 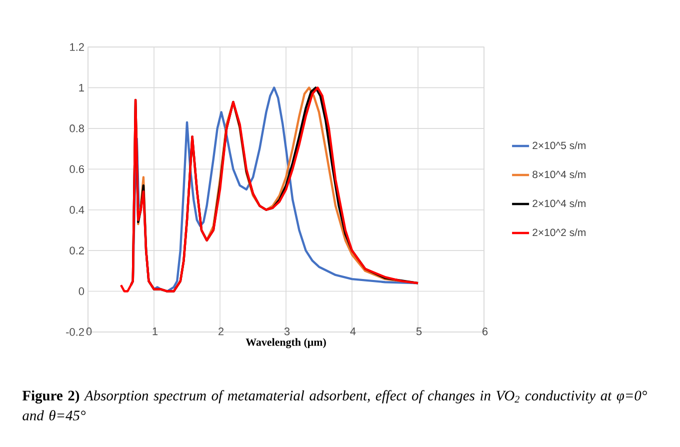 What do you see at coordinates (81, 88) in the screenshot?
I see `y-tick-label: 1` at bounding box center [81, 88].